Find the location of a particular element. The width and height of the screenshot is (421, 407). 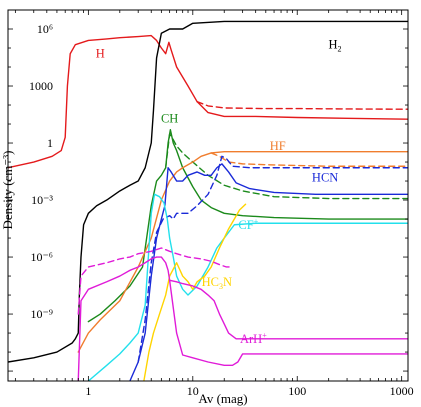

y-tick-label: 10⁶ is located at coordinates (45, 29).